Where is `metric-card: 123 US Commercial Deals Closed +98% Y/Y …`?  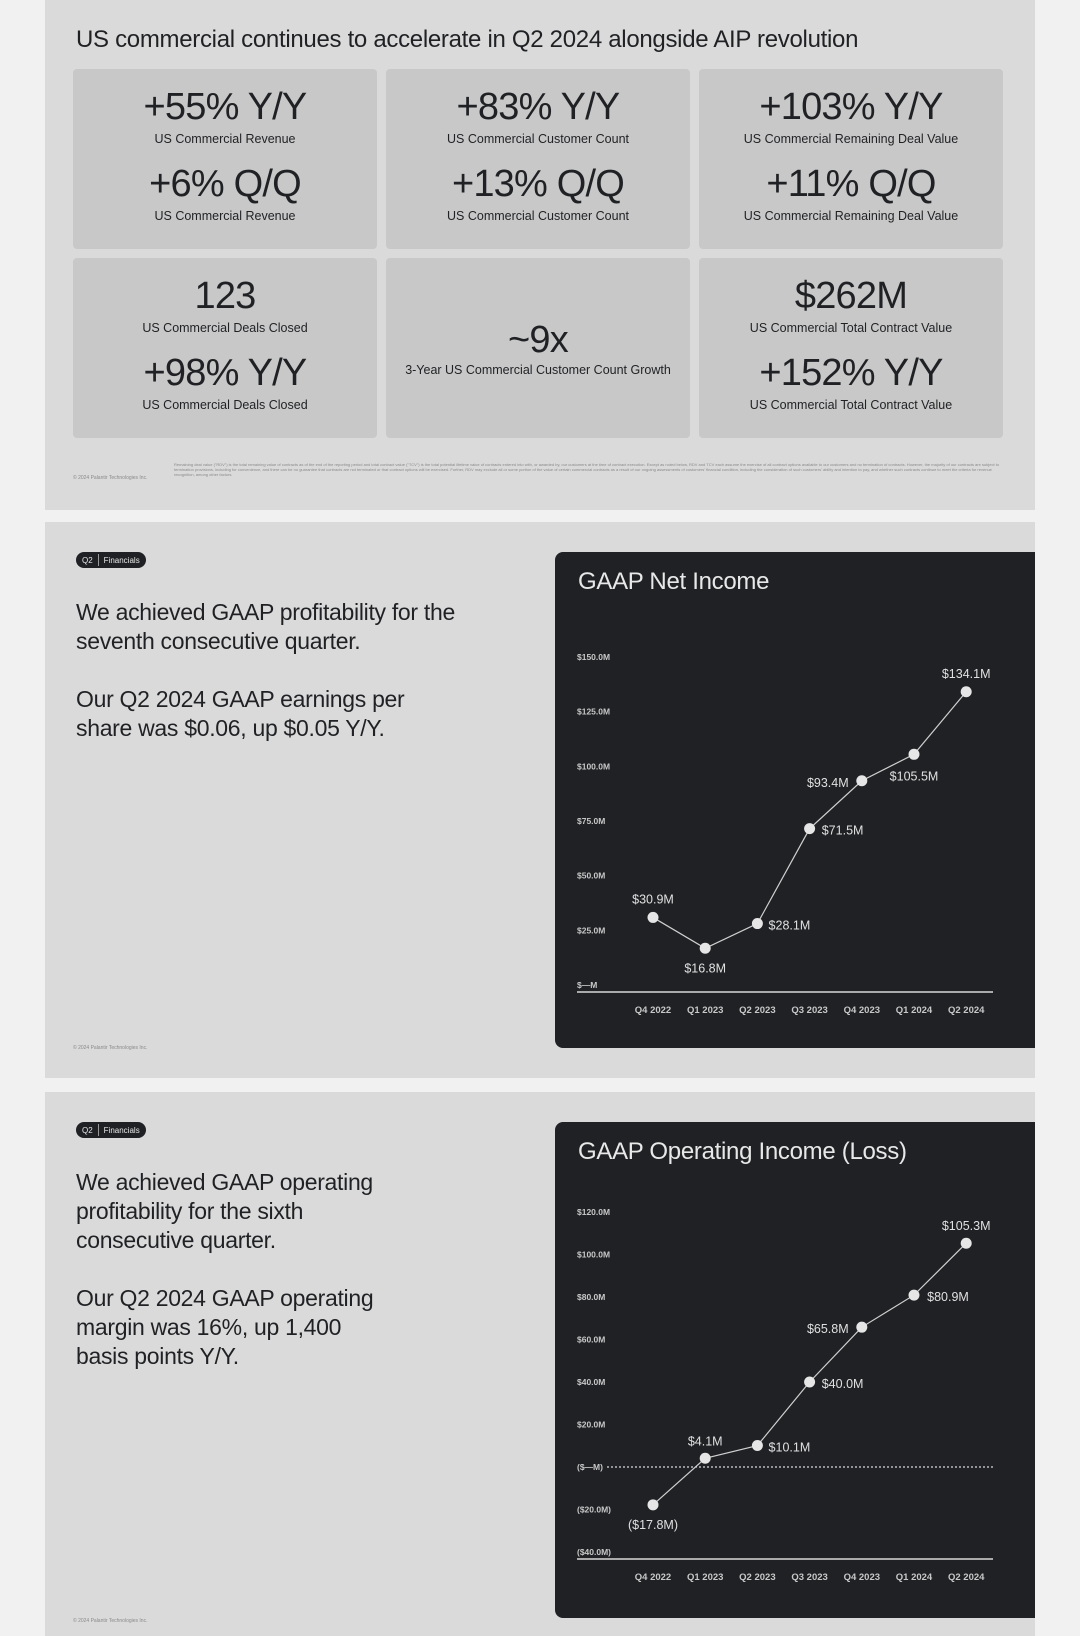 metric-card: 123 US Commercial Deals Closed +98% Y/Y … is located at coordinates (225, 348).